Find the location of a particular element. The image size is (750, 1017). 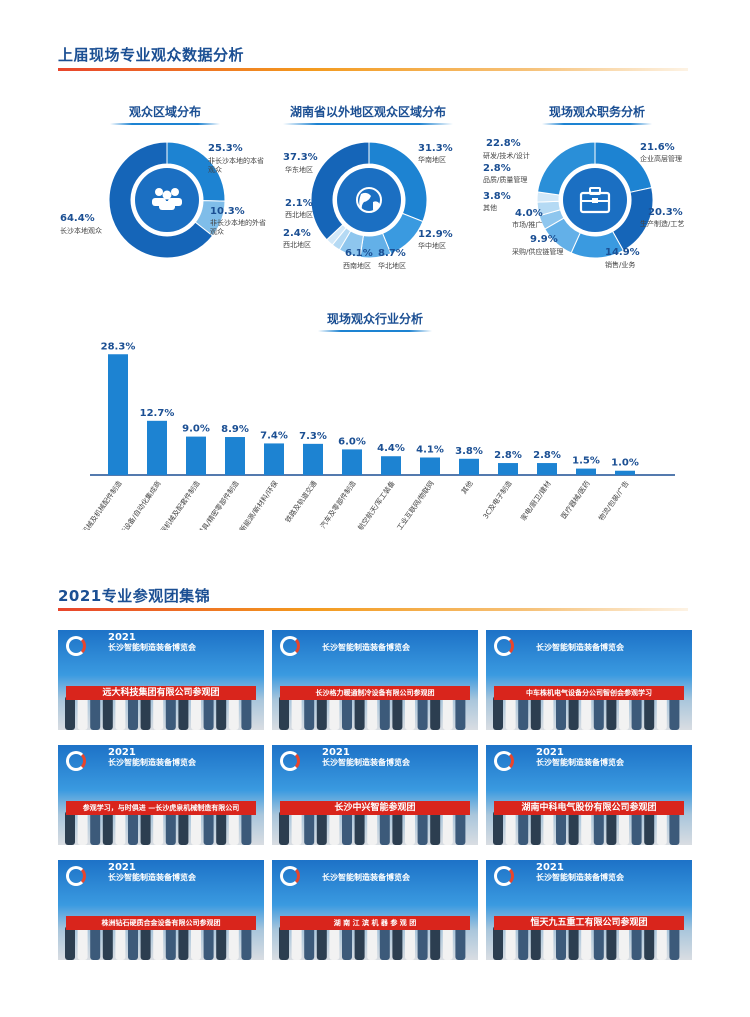

group-banner: 中车株机电气设备分公司智创会参观学习 is located at coordinates (589, 693).